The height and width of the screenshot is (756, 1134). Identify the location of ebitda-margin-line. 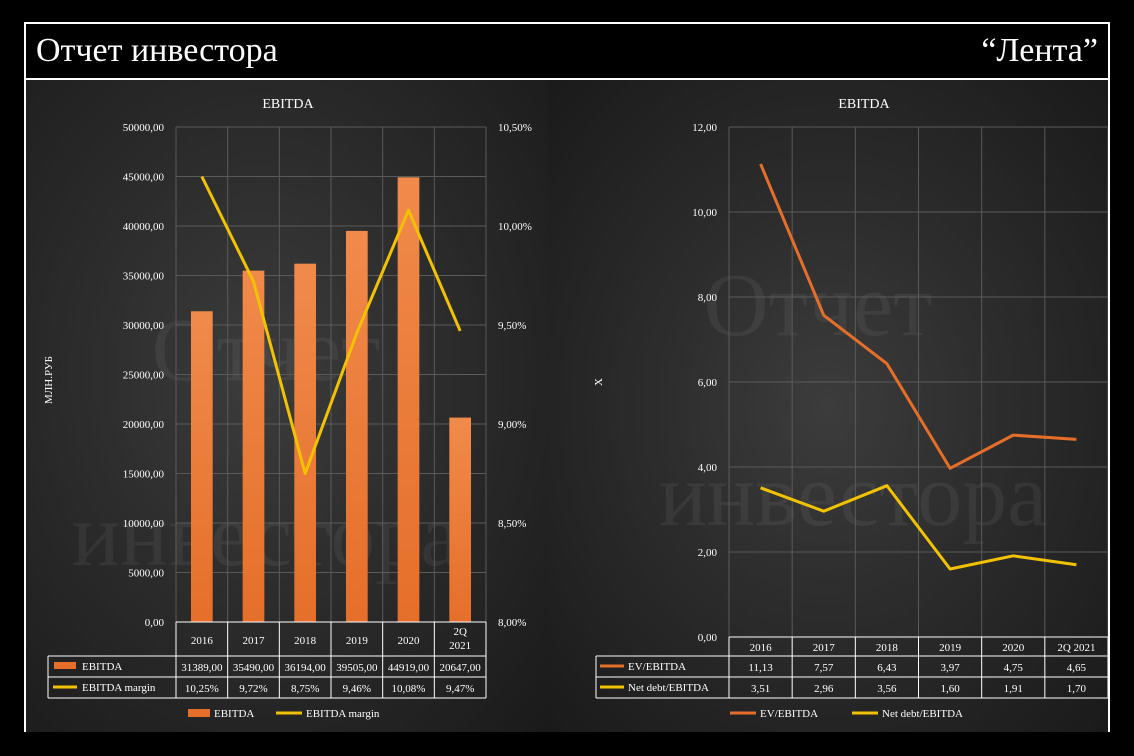
(331, 325).